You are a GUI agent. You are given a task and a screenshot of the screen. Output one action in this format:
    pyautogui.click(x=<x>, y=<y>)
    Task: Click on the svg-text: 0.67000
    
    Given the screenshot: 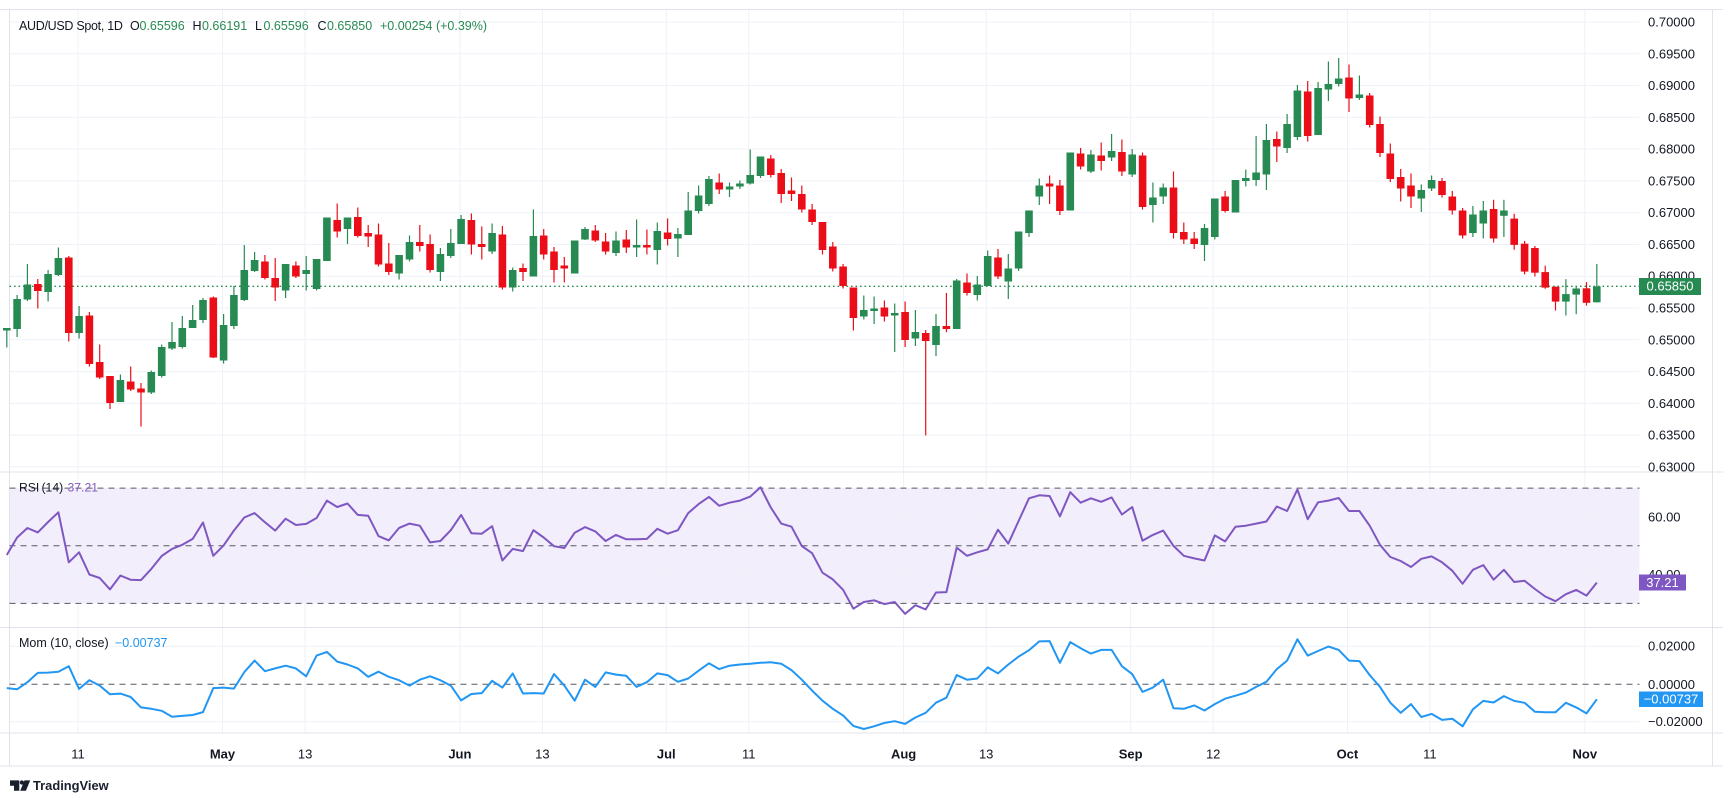 What is the action you would take?
    pyautogui.click(x=1671, y=212)
    